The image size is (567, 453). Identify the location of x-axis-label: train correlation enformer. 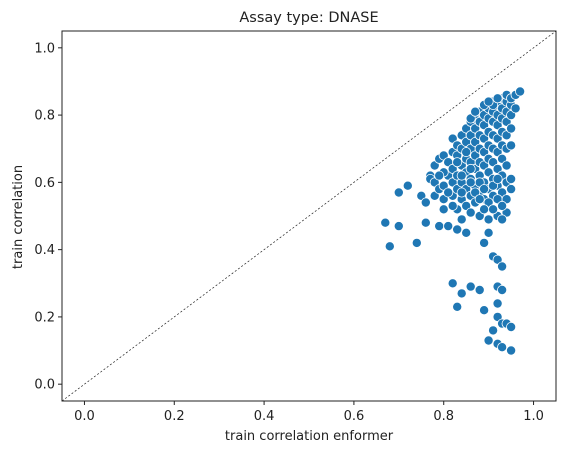
(309, 436).